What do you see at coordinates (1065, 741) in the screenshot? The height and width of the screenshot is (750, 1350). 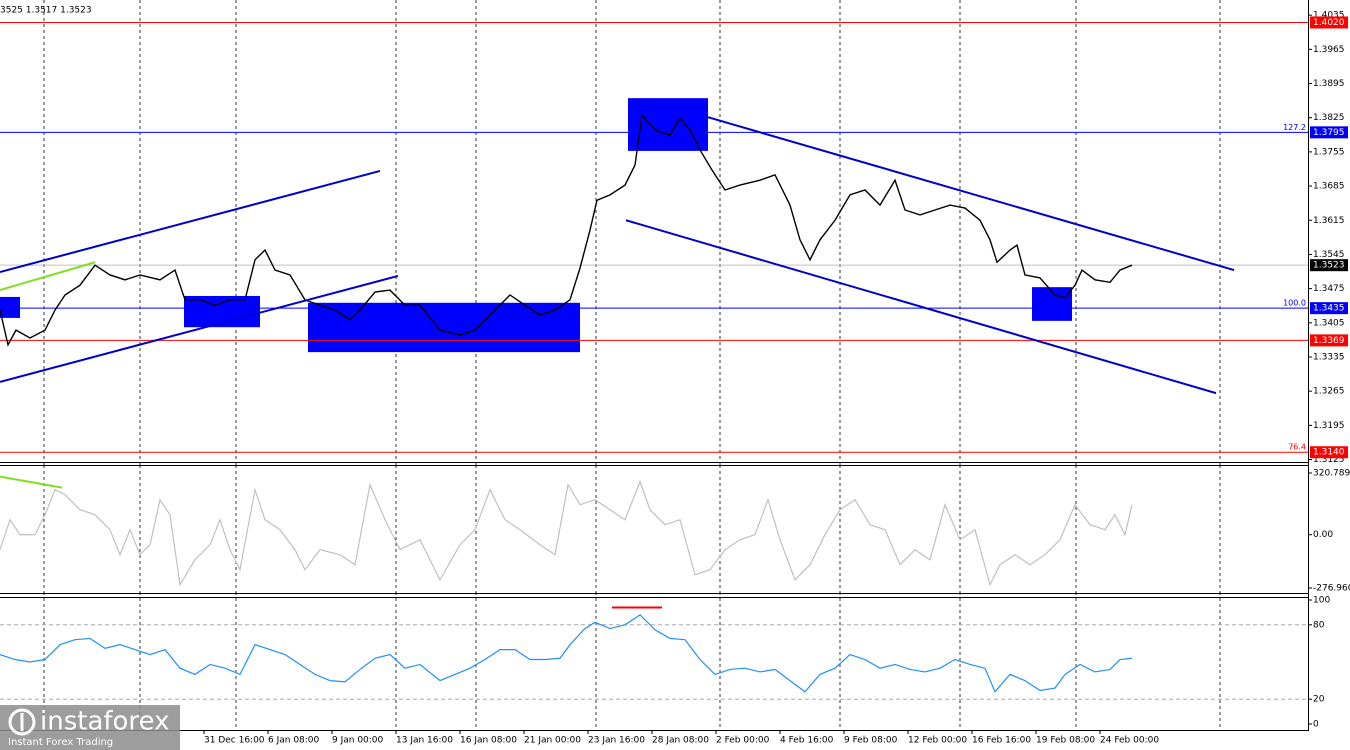 I see `x-tick-label: 19 Feb 08:00` at bounding box center [1065, 741].